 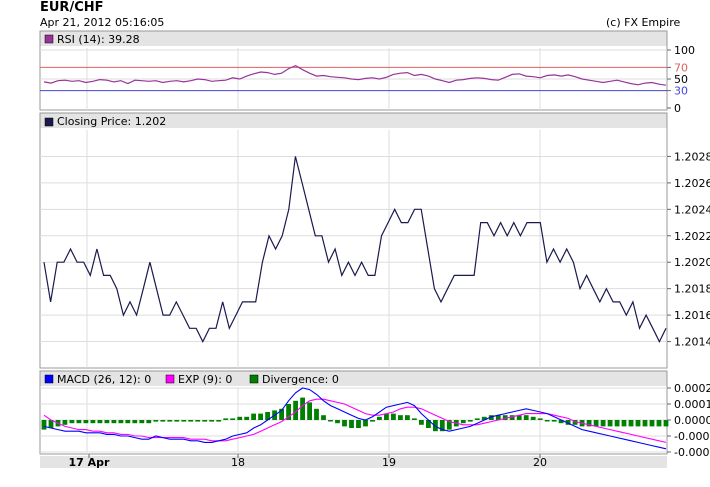 What do you see at coordinates (692, 209) in the screenshot?
I see `price-tick-label: 1.2024` at bounding box center [692, 209].